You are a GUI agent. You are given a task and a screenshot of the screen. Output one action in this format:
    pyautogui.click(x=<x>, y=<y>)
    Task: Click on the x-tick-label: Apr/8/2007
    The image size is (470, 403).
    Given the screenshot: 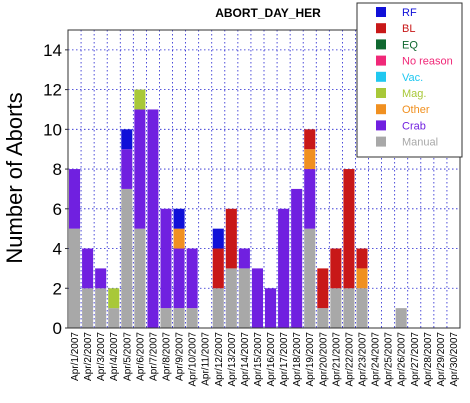 What is the action you would take?
    pyautogui.click(x=167, y=356)
    